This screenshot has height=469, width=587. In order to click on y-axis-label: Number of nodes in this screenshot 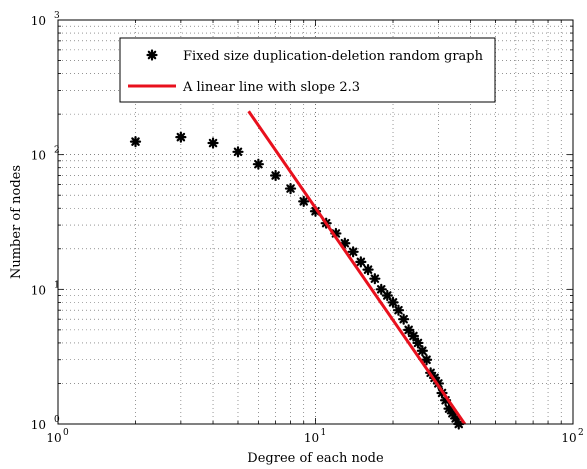, I will do `click(16, 222)`.